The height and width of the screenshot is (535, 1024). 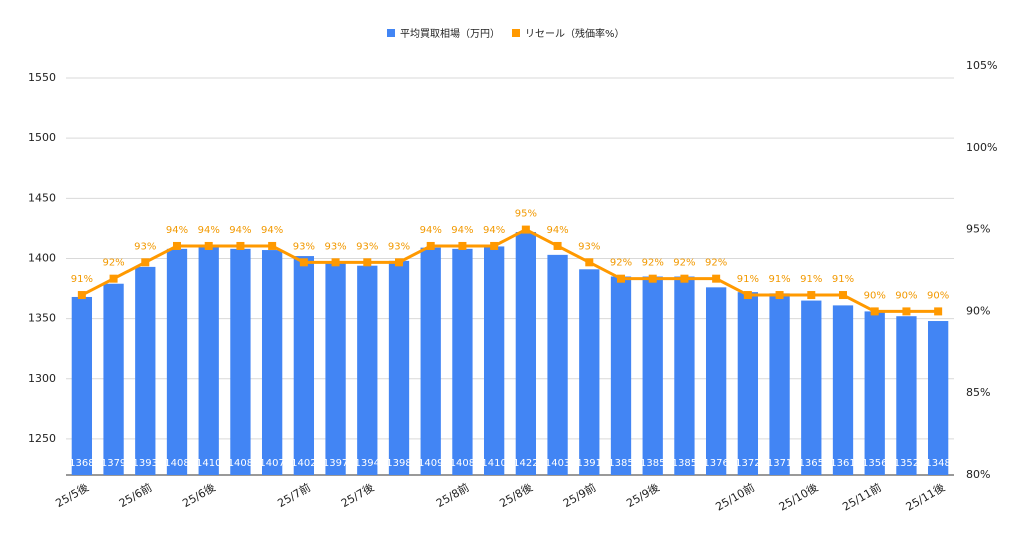 I want to click on bar-value-label: 1372, so click(x=747, y=463).